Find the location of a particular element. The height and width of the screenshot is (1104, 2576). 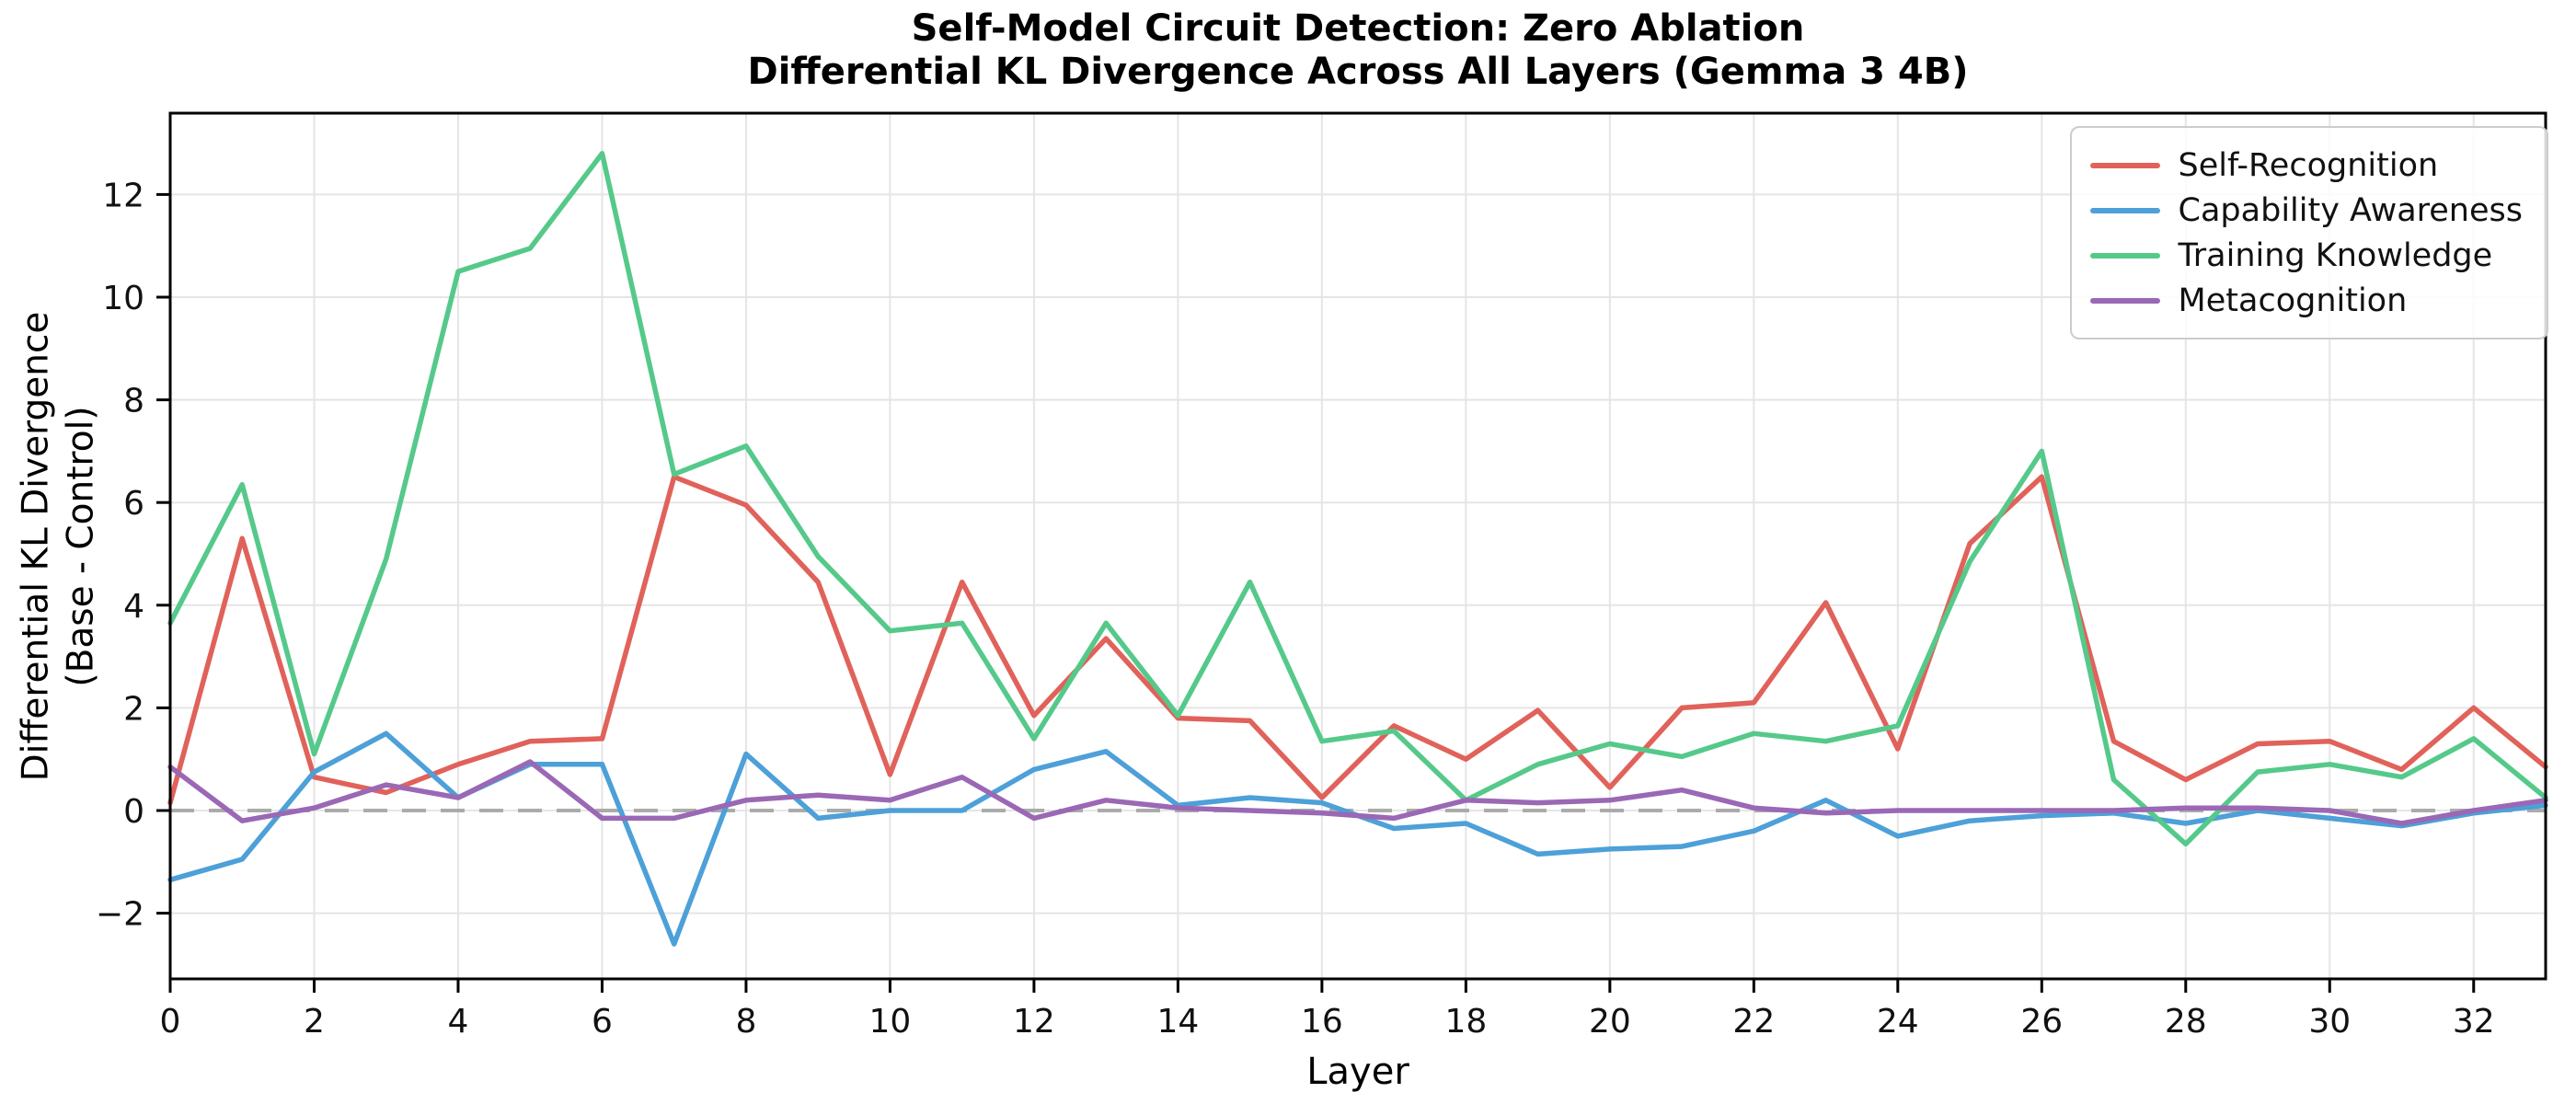

x-tick-label: 6 is located at coordinates (602, 1022).